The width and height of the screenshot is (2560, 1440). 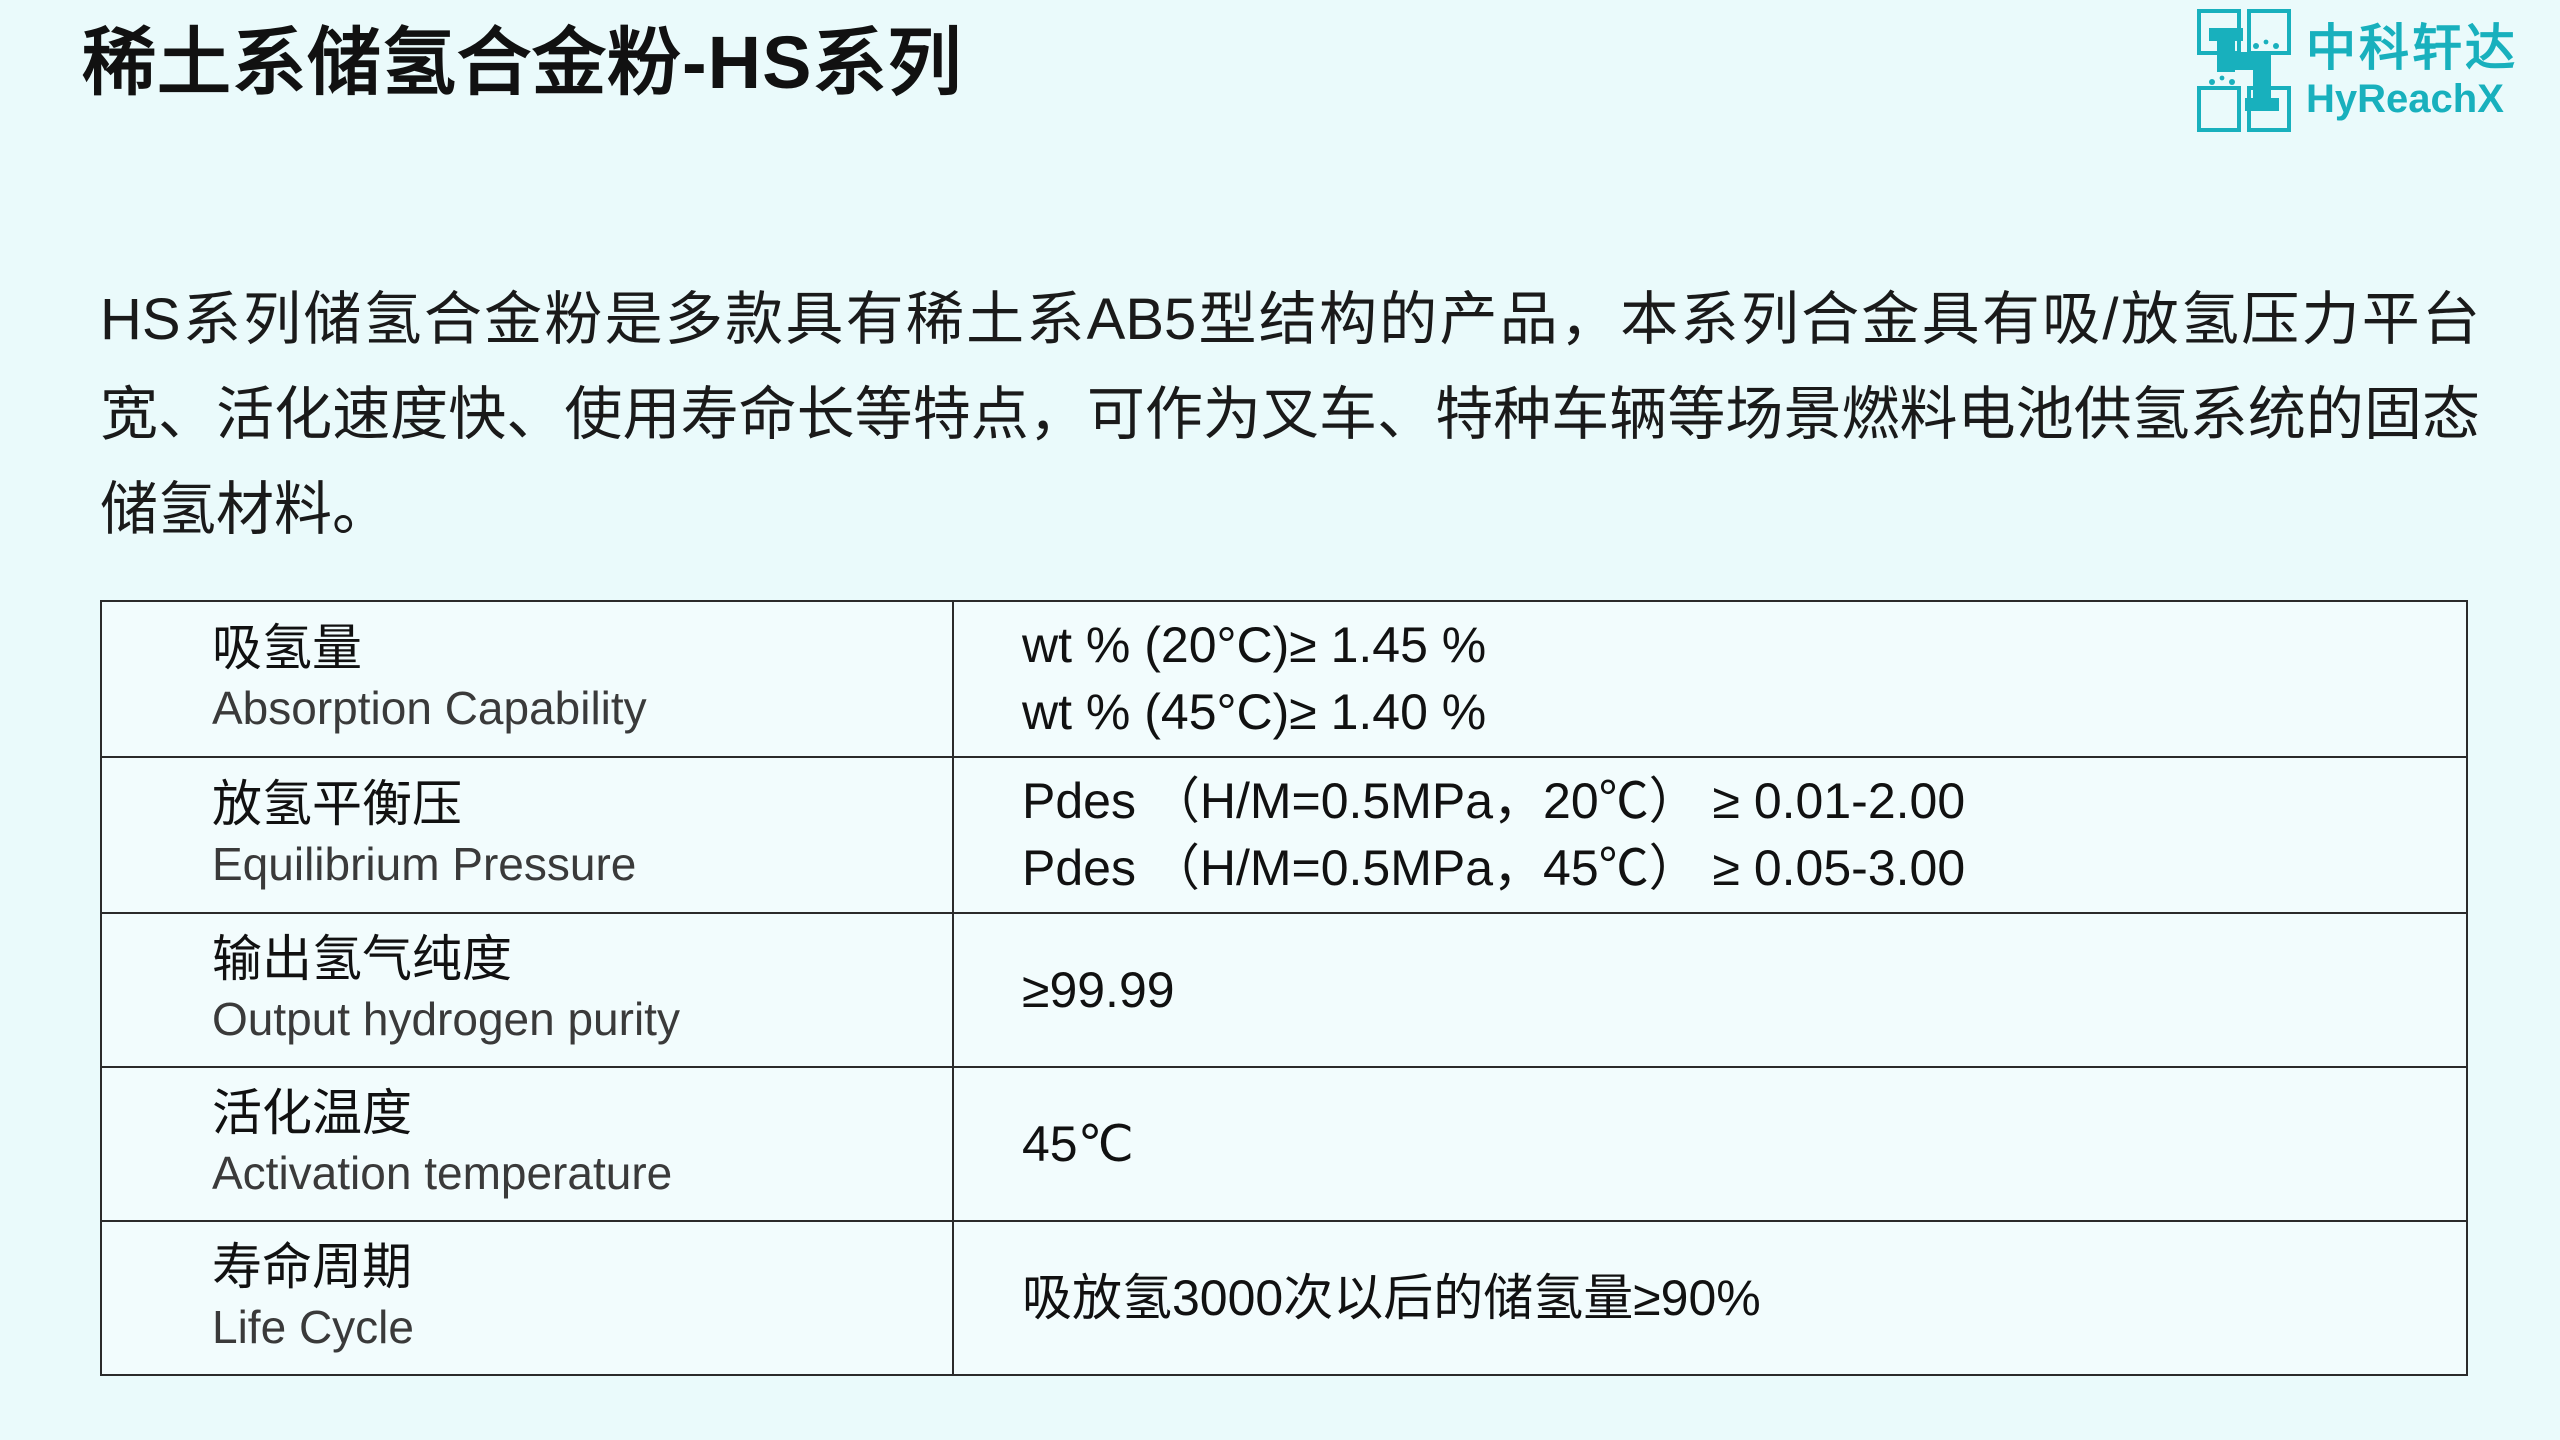 I want to click on spec-value-line: Pdes （H/M=0.5MPa，20℃） ≥ 0.01-2.00, so click(x=1494, y=801).